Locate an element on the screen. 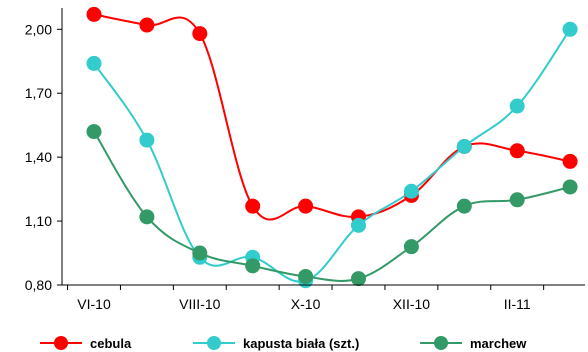 Image resolution: width=588 pixels, height=352 pixels. y-tick-label: 1,10 is located at coordinates (38, 221).